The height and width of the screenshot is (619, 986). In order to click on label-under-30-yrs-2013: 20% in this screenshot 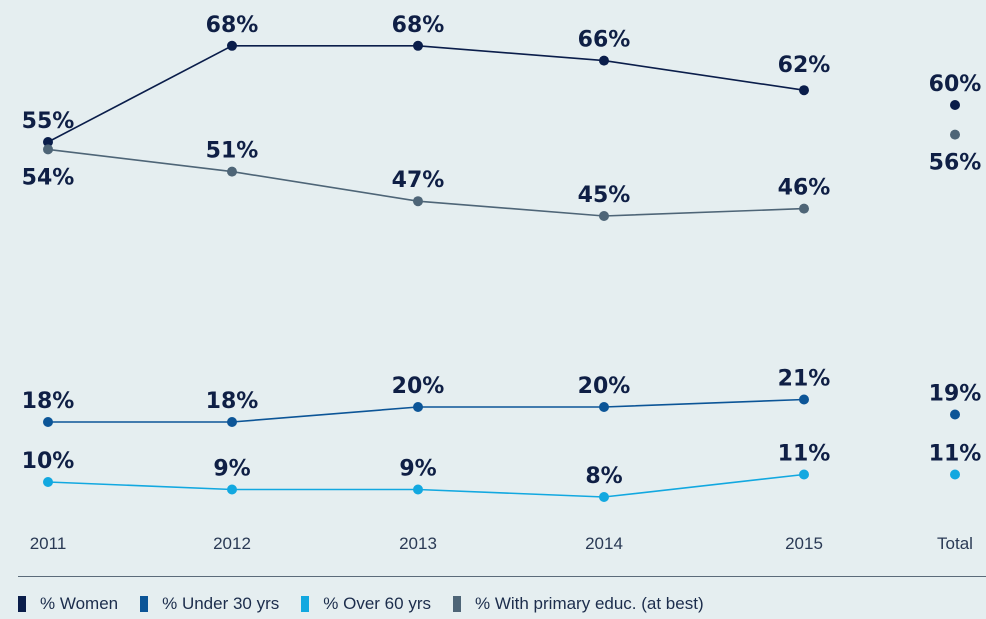, I will do `click(418, 386)`.